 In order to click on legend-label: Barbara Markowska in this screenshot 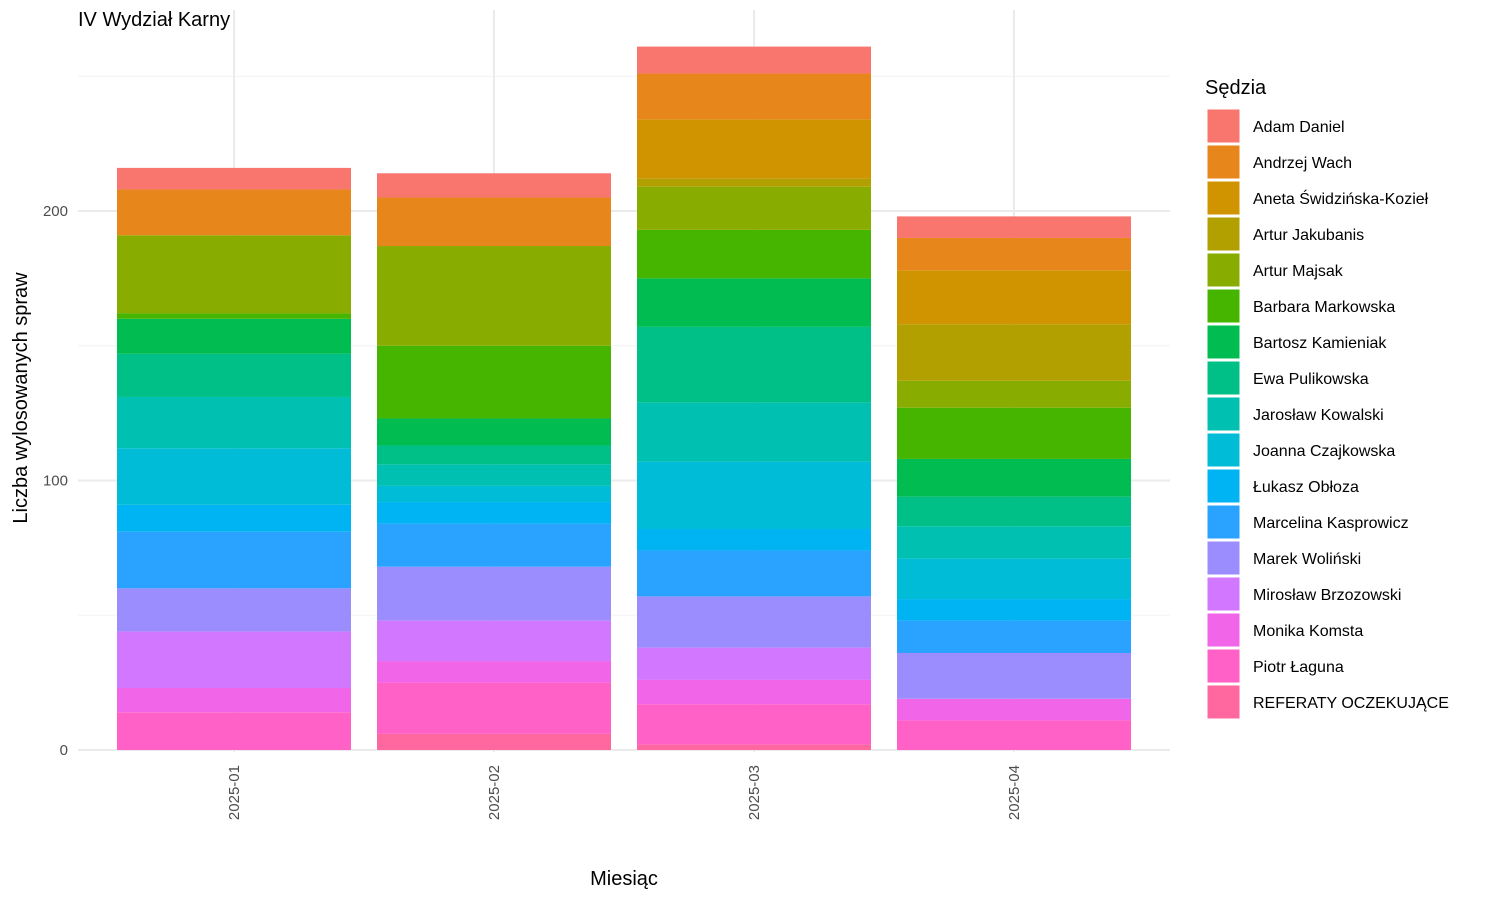, I will do `click(1324, 307)`.